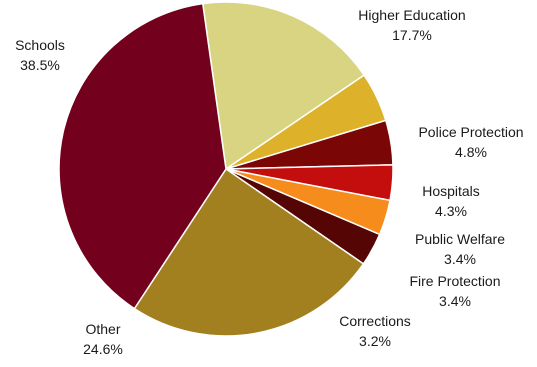 The image size is (537, 367). What do you see at coordinates (451, 191) in the screenshot?
I see `slice-label-name: Hospitals` at bounding box center [451, 191].